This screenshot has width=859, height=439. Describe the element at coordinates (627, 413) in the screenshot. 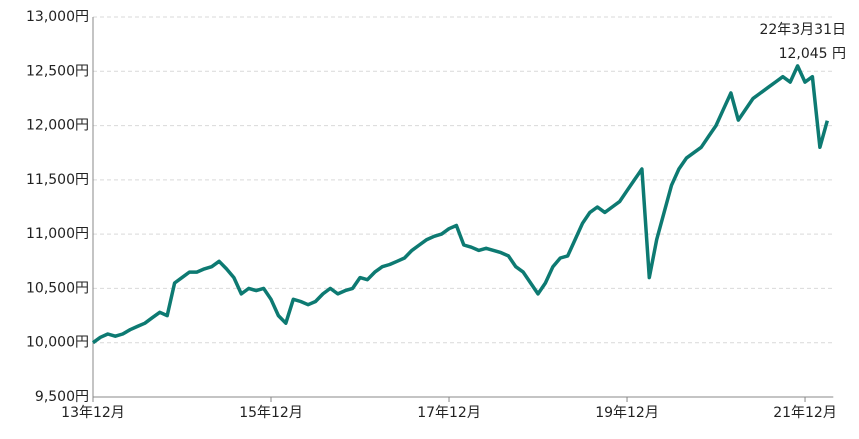

I see `x-tick-label: 19年12月` at that location.